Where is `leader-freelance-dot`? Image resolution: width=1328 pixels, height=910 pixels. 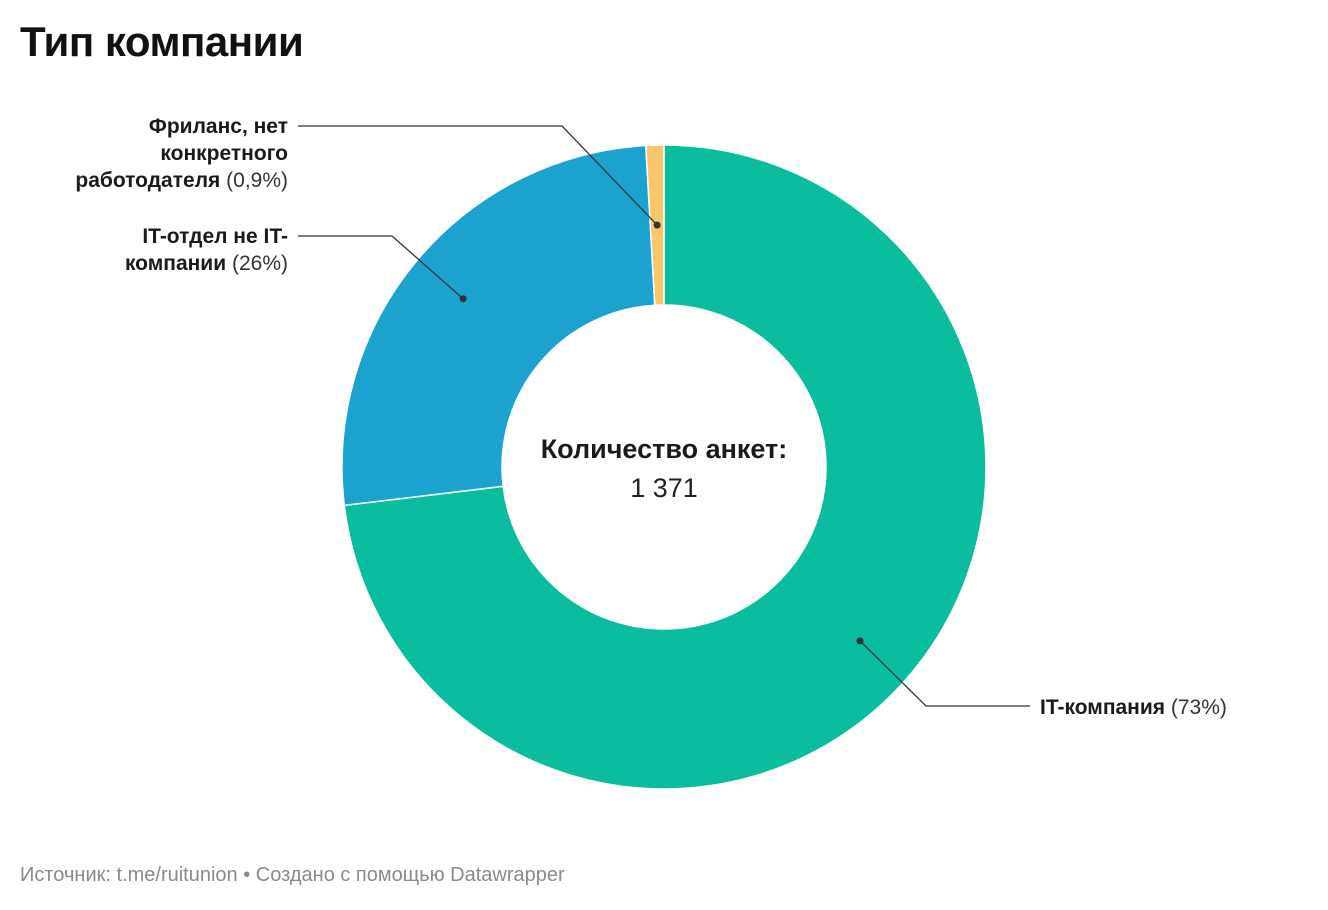 leader-freelance-dot is located at coordinates (657, 225).